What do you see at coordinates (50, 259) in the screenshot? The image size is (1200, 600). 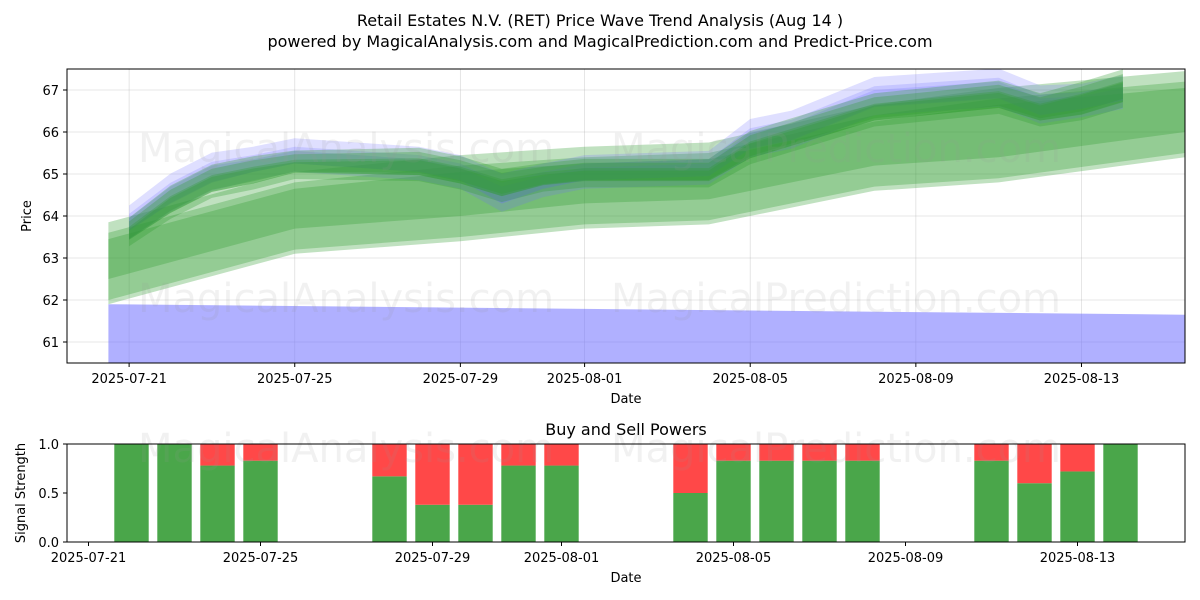 I see `price-y-tick-label: 63` at bounding box center [50, 259].